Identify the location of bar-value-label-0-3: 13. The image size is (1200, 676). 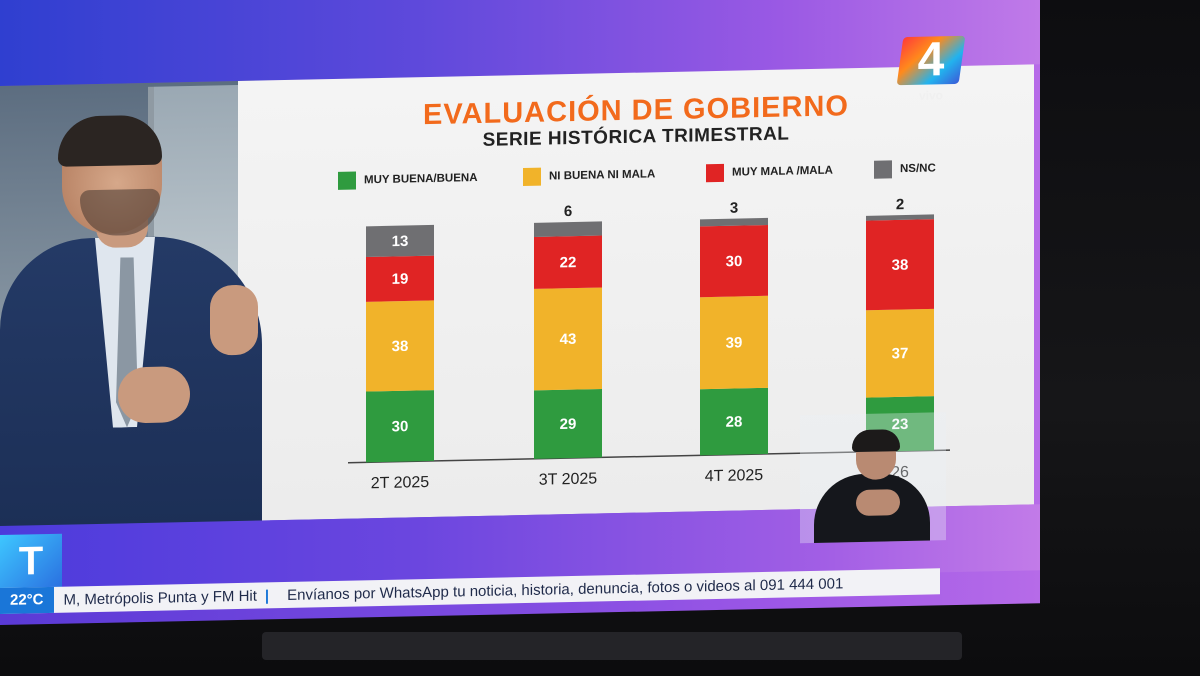
(400, 241).